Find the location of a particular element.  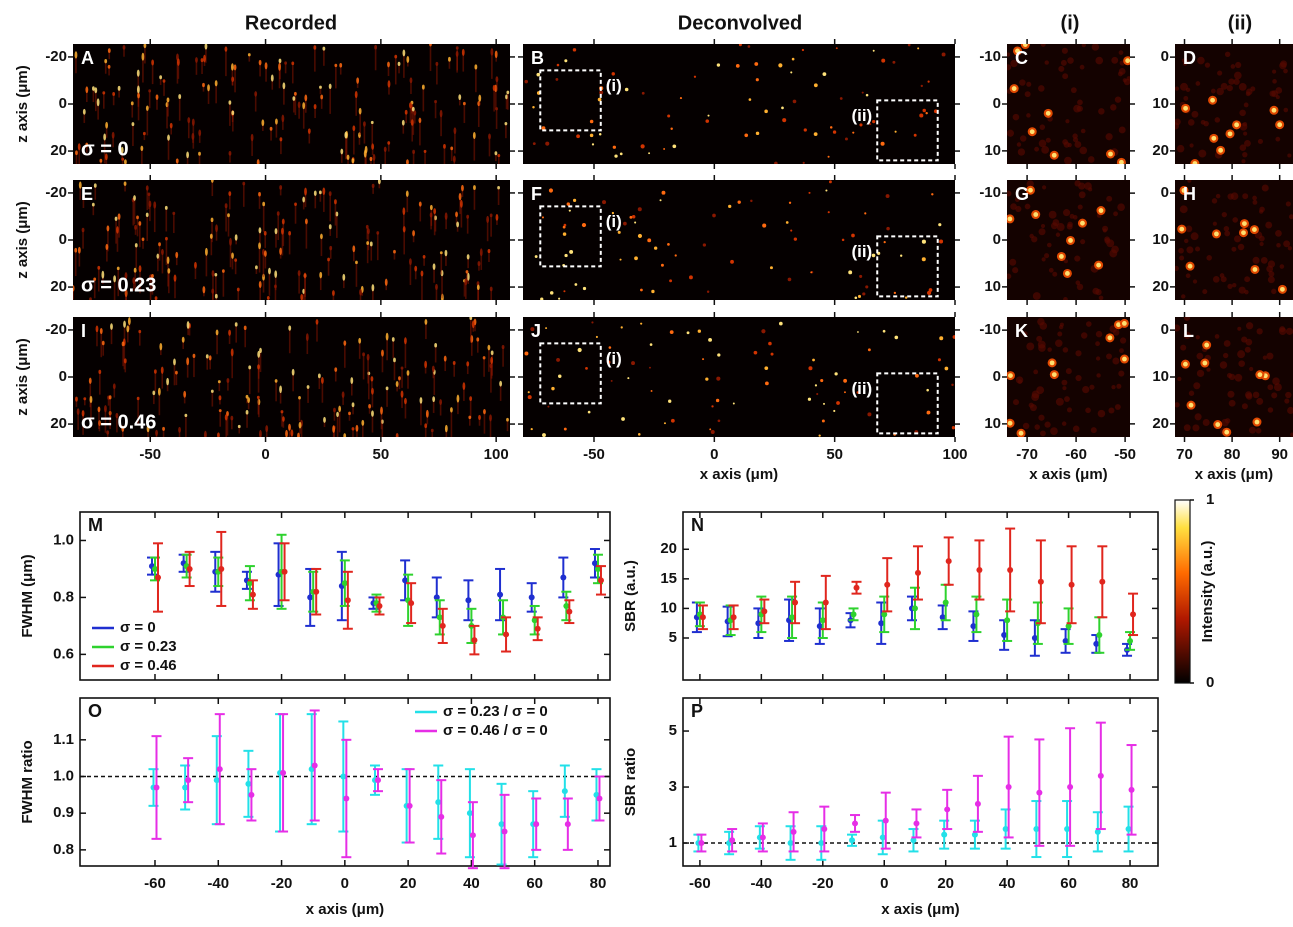

x-tick-label: 0 is located at coordinates (714, 454).